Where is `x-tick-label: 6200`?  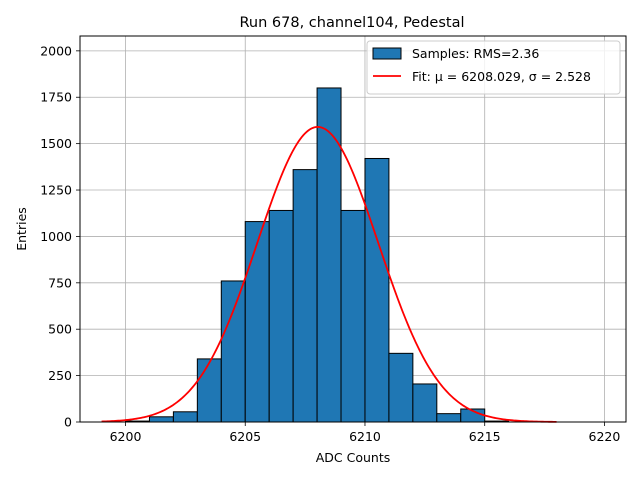
x-tick-label: 6200 is located at coordinates (126, 436).